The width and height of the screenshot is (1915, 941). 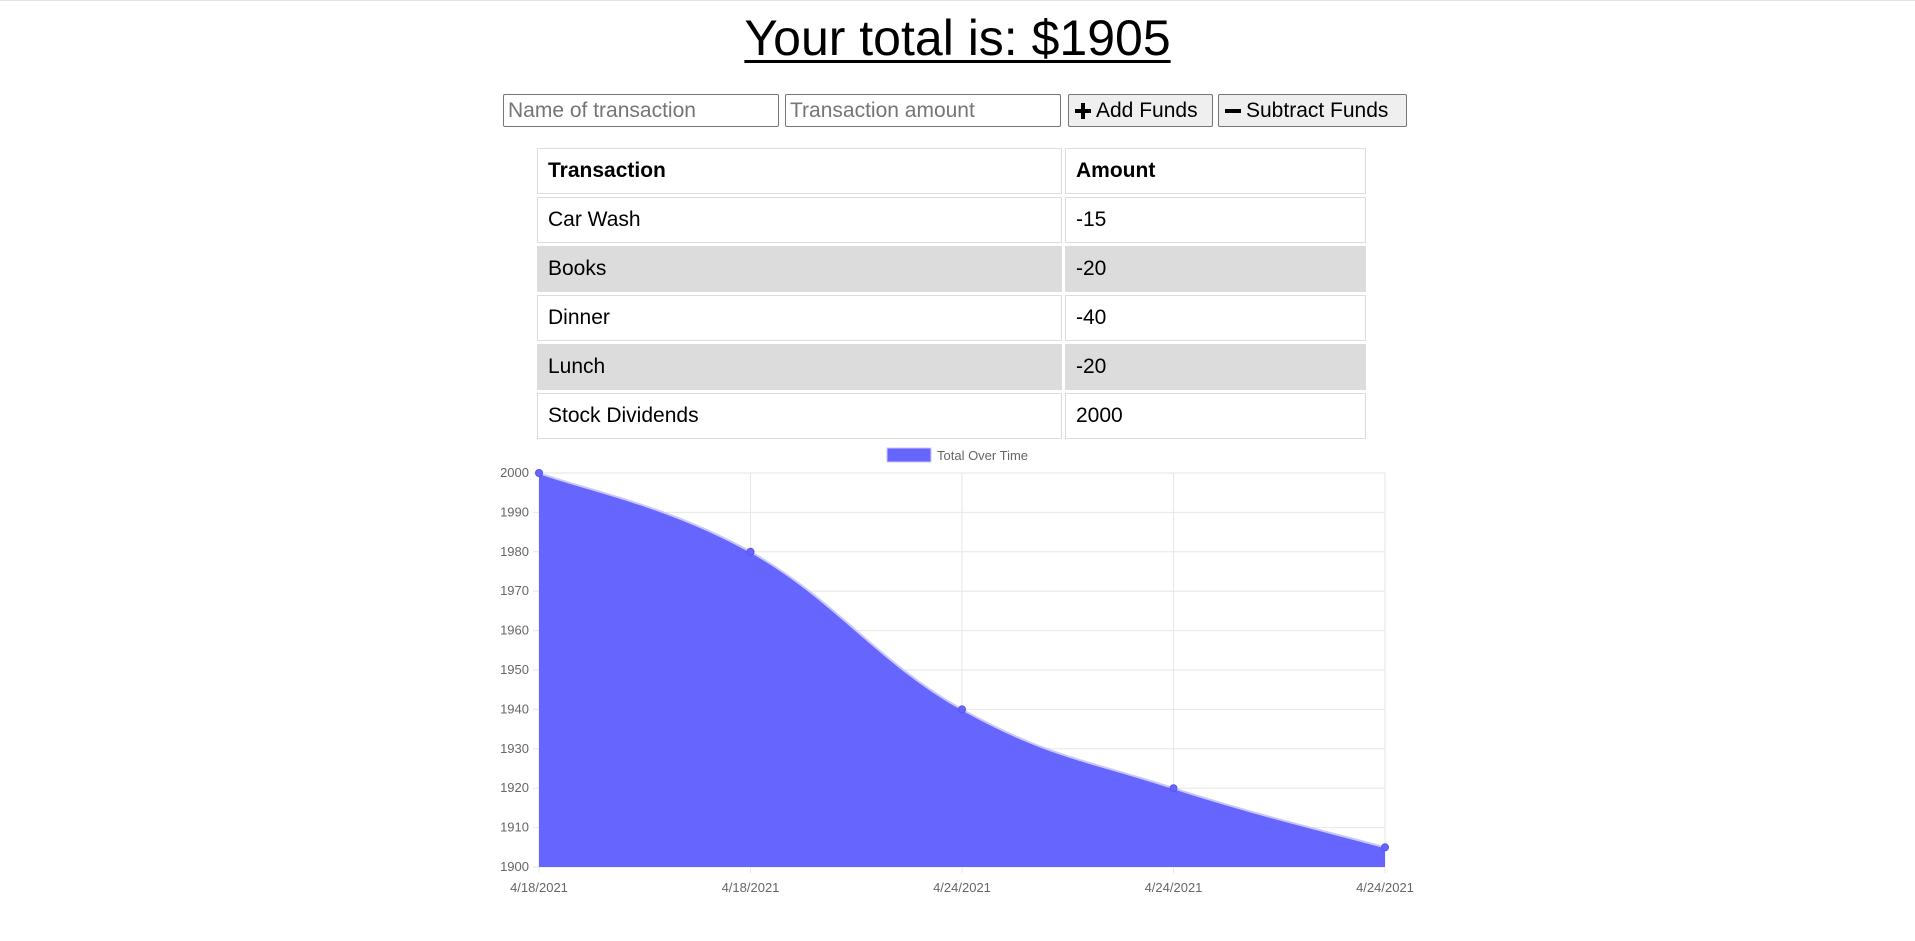 I want to click on y-tick-label: 1950, so click(x=514, y=669).